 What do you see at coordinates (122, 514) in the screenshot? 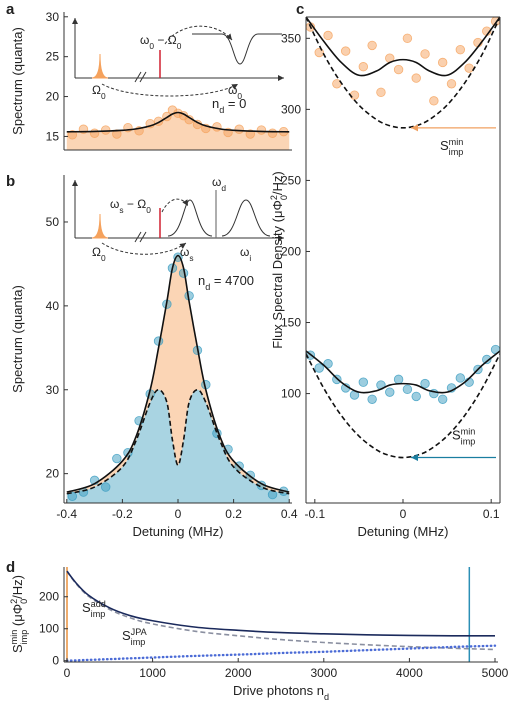
I see `x-tick-label: -0.2` at bounding box center [122, 514].